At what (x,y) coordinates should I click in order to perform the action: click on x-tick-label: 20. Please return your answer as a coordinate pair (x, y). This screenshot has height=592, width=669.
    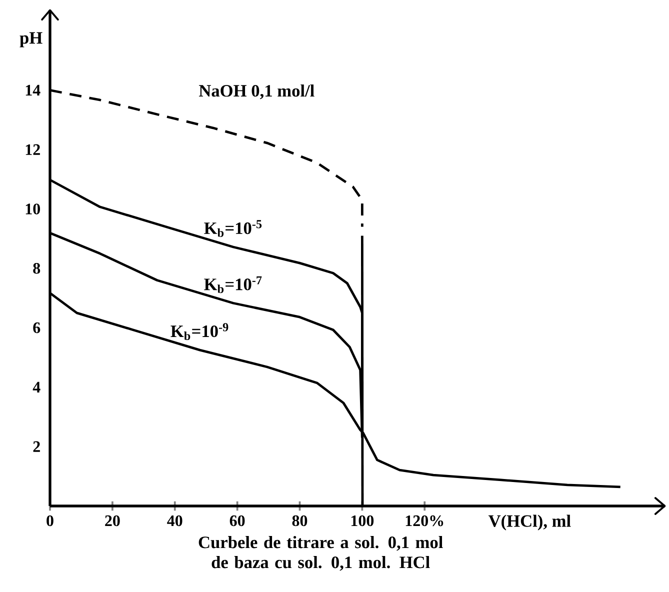
    Looking at the image, I should click on (112, 520).